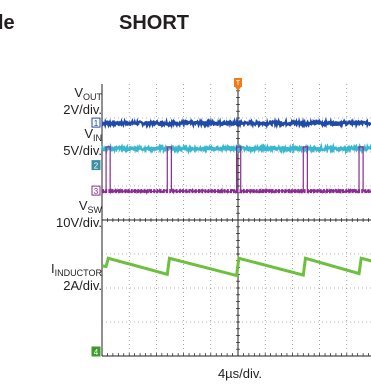  What do you see at coordinates (78, 214) in the screenshot?
I see `vsw-label: VSW 10V/div.` at bounding box center [78, 214].